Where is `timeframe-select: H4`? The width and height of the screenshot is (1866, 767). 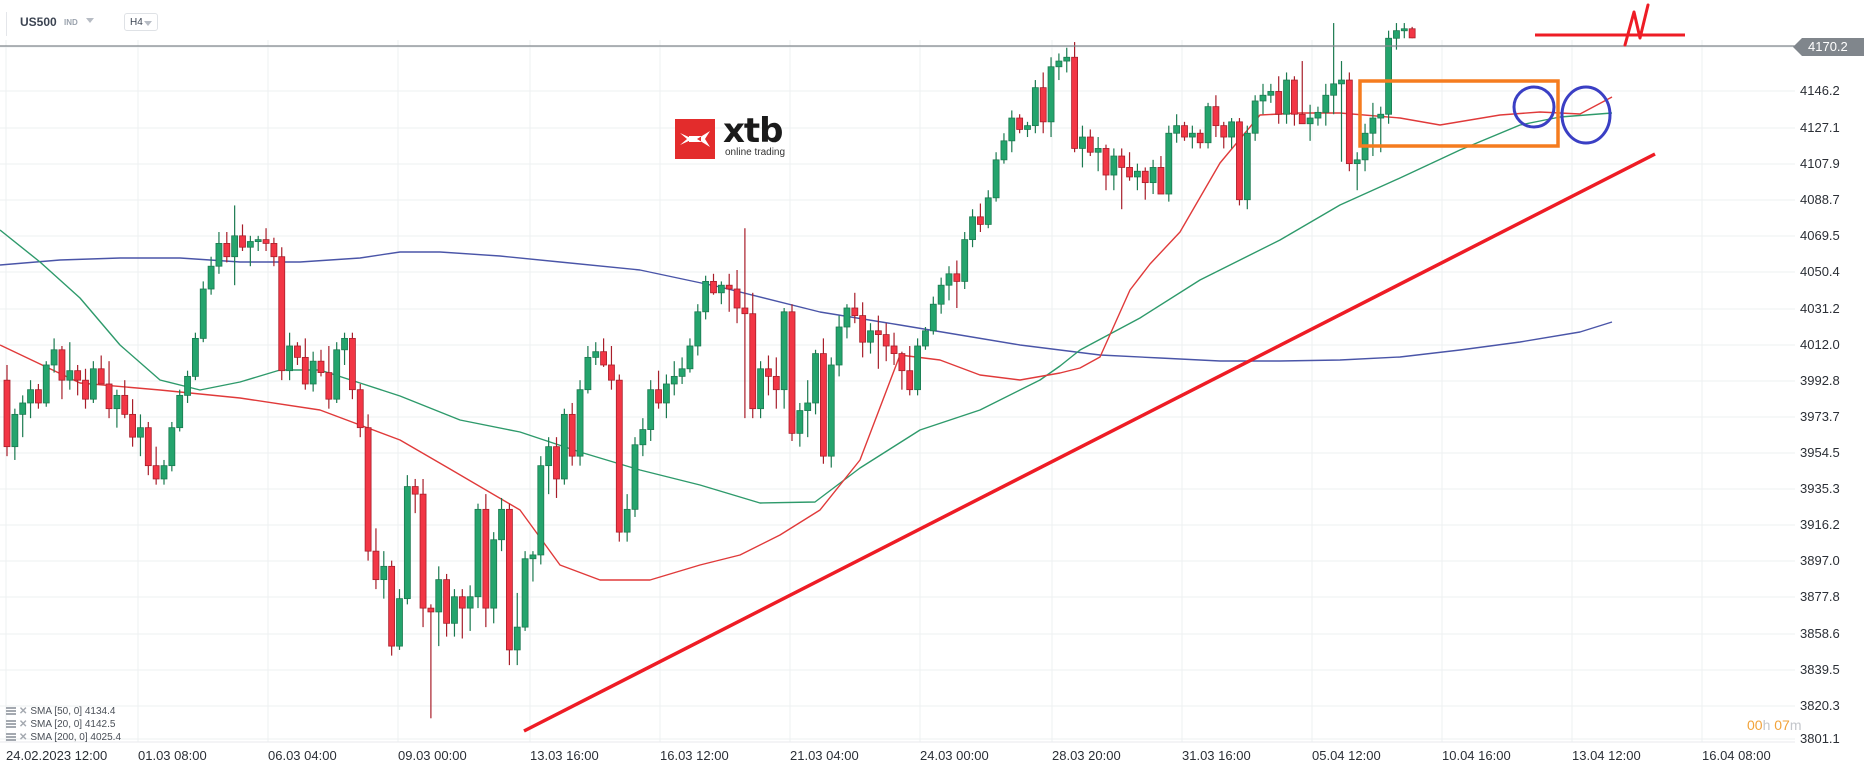
timeframe-select: H4 is located at coordinates (141, 22).